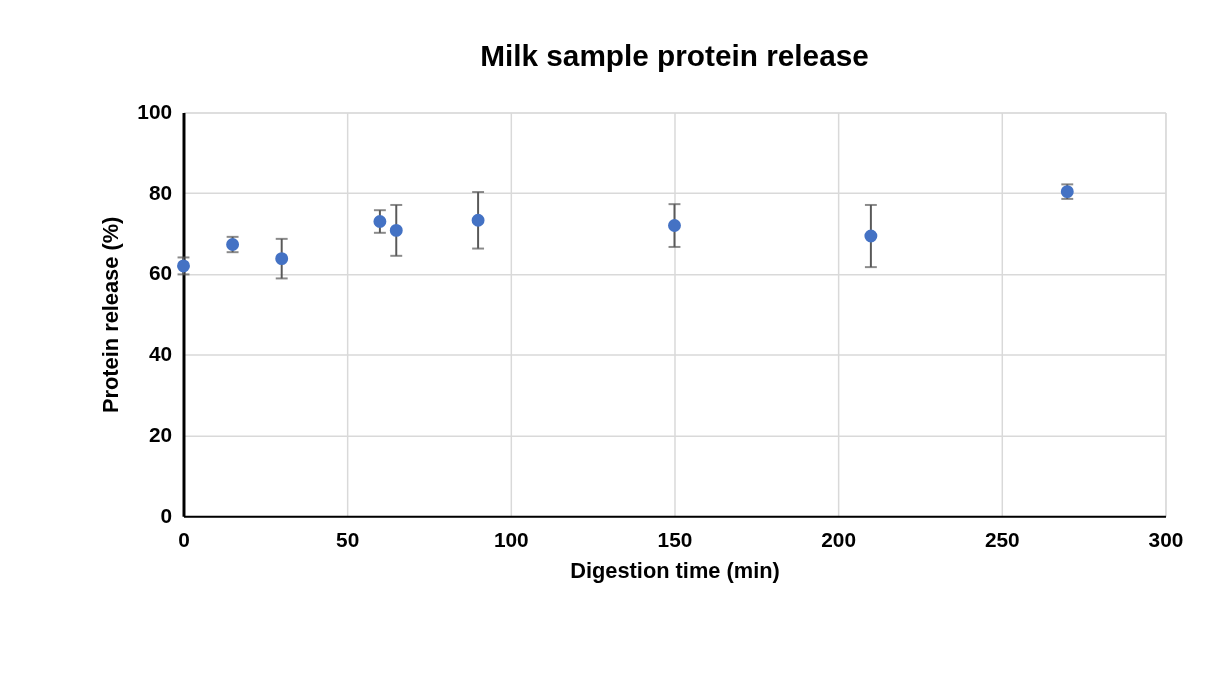 This screenshot has height=683, width=1223. What do you see at coordinates (160, 192) in the screenshot?
I see `y-tick-label: 80` at bounding box center [160, 192].